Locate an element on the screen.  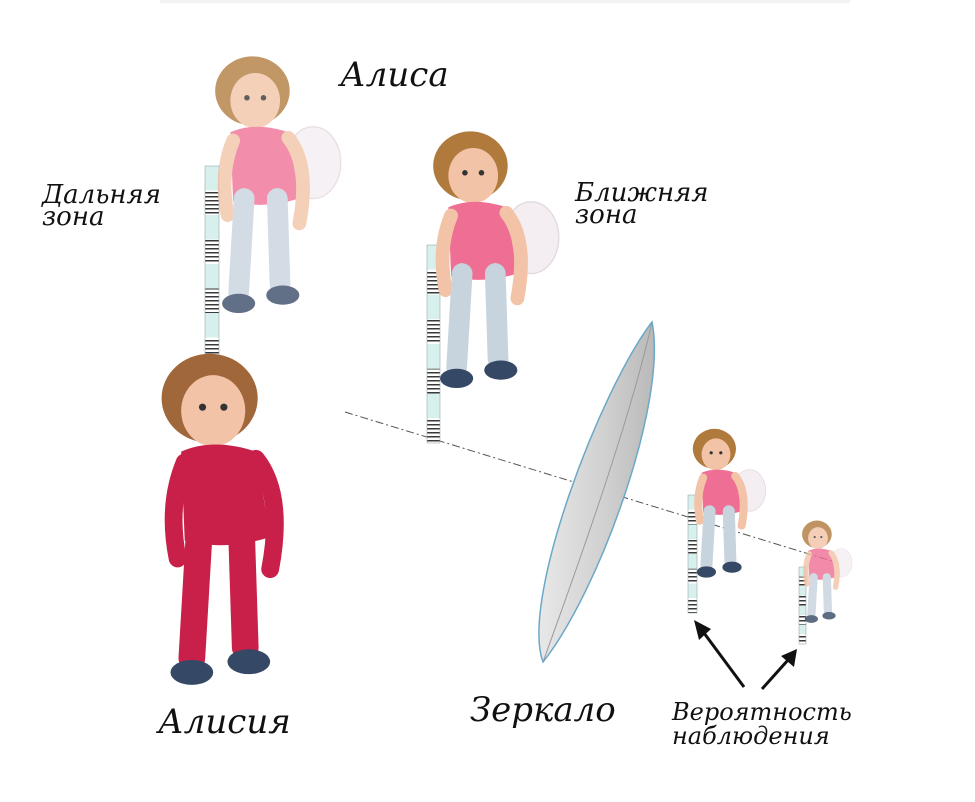
child-alisa-near is located at coordinates (496, 260).